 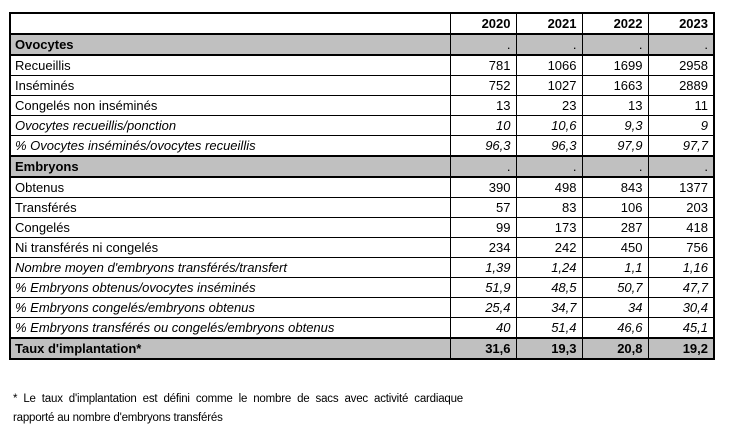 What do you see at coordinates (549, 187) in the screenshot?
I see `value-cell: 498` at bounding box center [549, 187].